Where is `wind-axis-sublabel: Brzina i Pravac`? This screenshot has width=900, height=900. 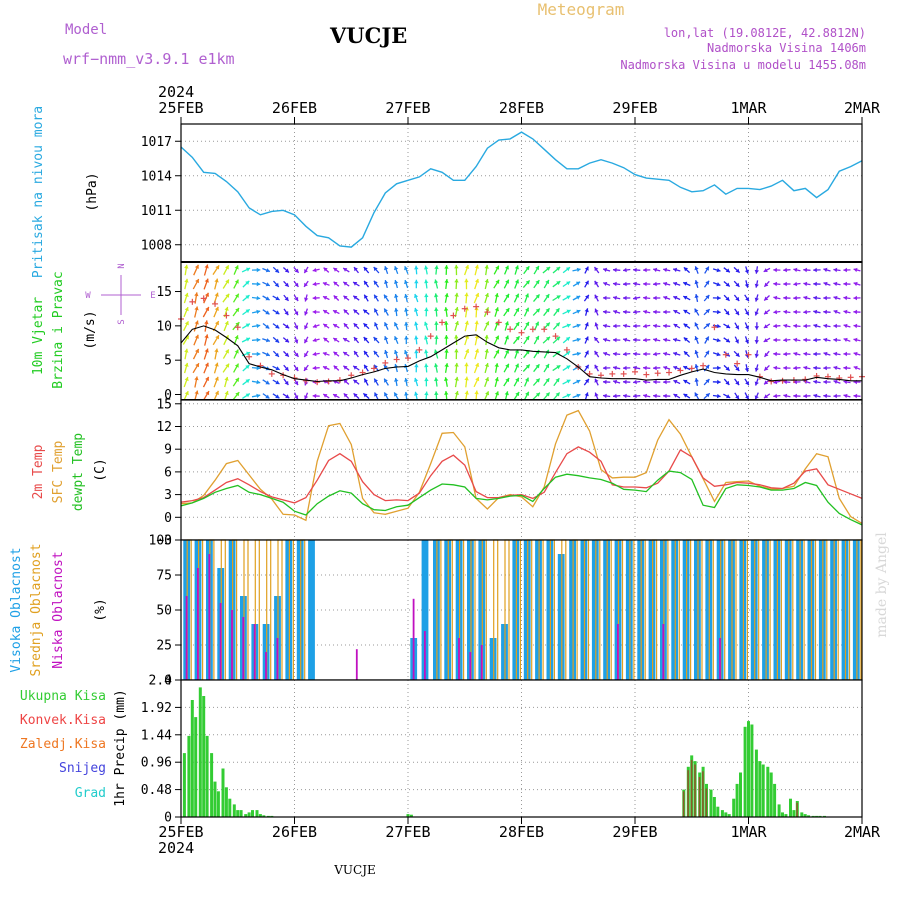
wind-axis-sublabel: Brzina i Pravac is located at coordinates (58, 329).